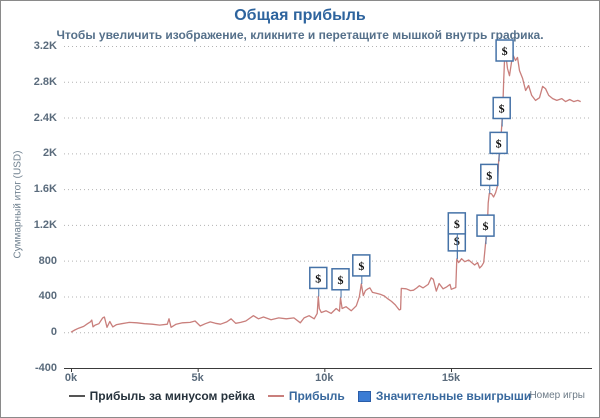 The image size is (600, 418). Describe the element at coordinates (275, 396) in the screenshot. I see `profit-line-swatch` at that location.